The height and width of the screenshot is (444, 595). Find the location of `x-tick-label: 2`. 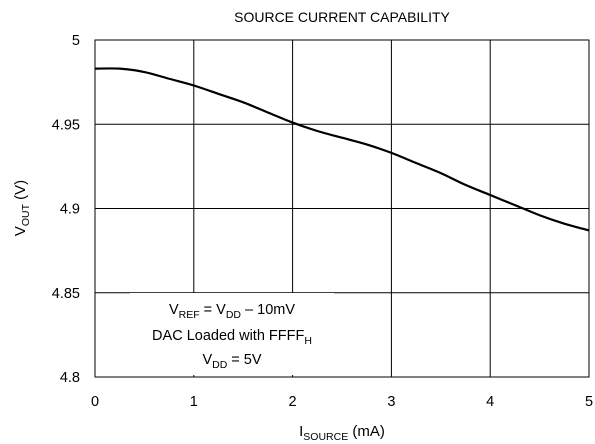

x-tick-label: 2 is located at coordinates (293, 402).